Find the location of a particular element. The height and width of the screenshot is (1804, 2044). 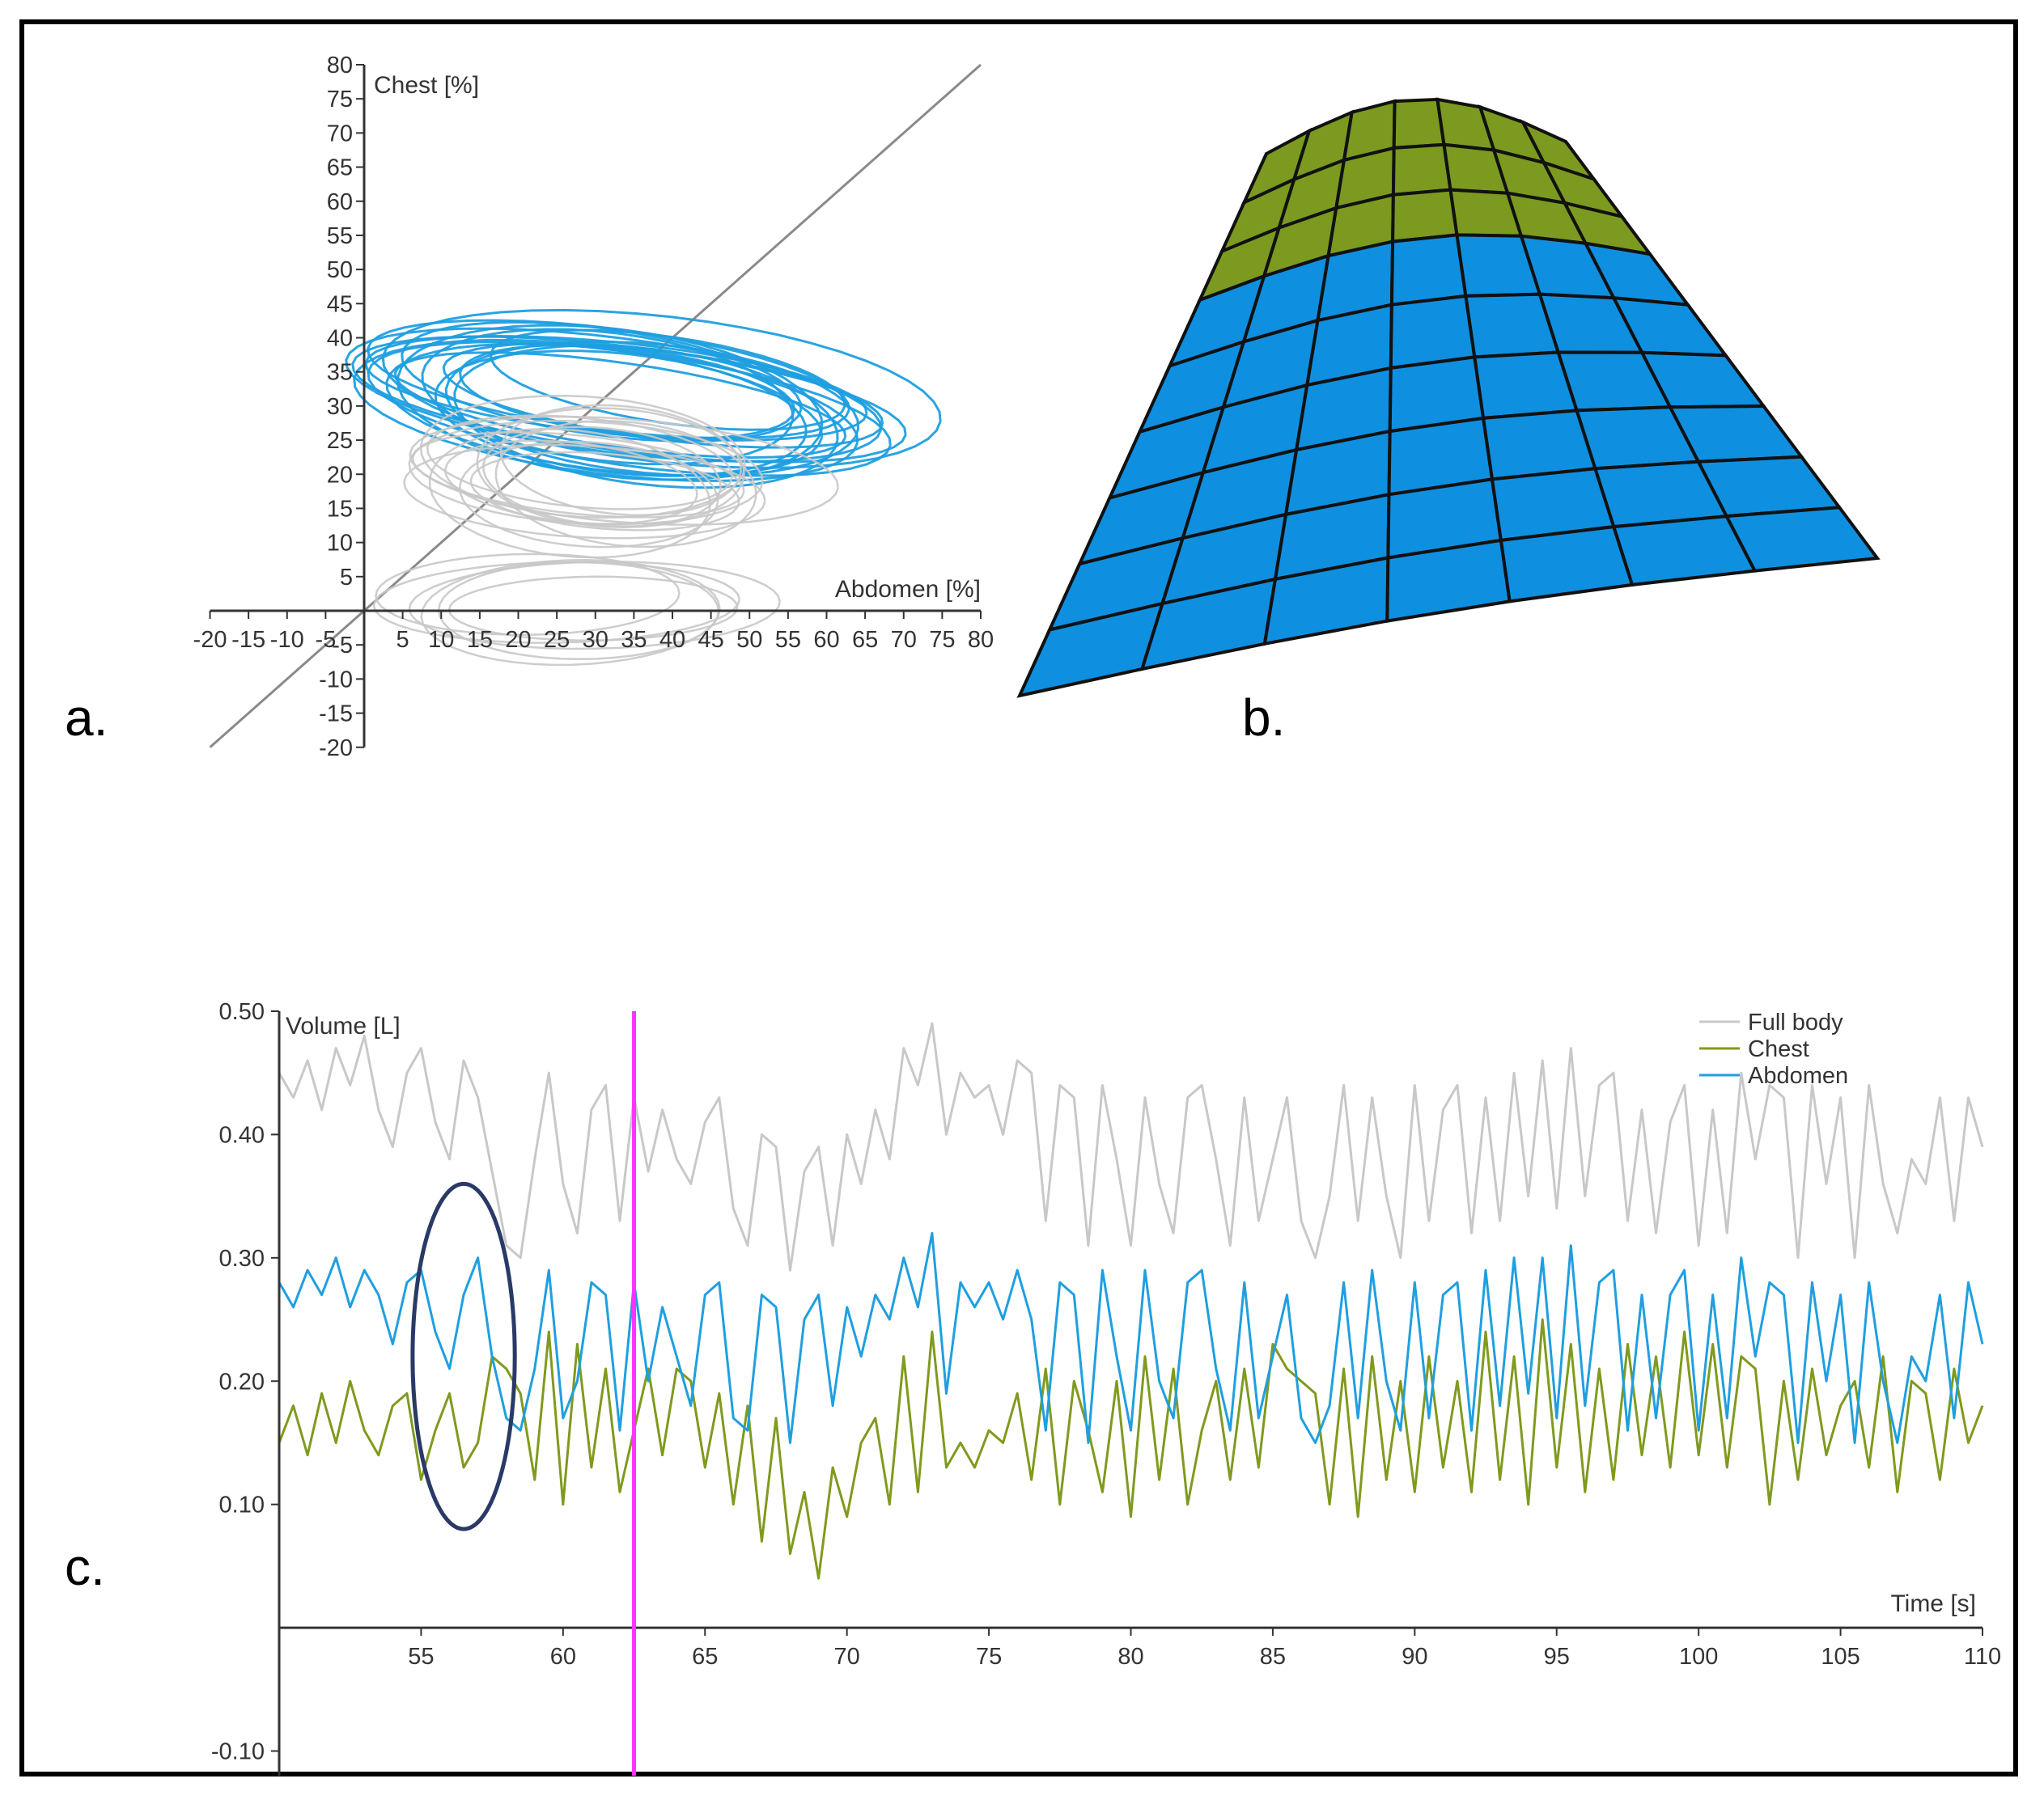

y-tick-label: 0.20 is located at coordinates (242, 1382).